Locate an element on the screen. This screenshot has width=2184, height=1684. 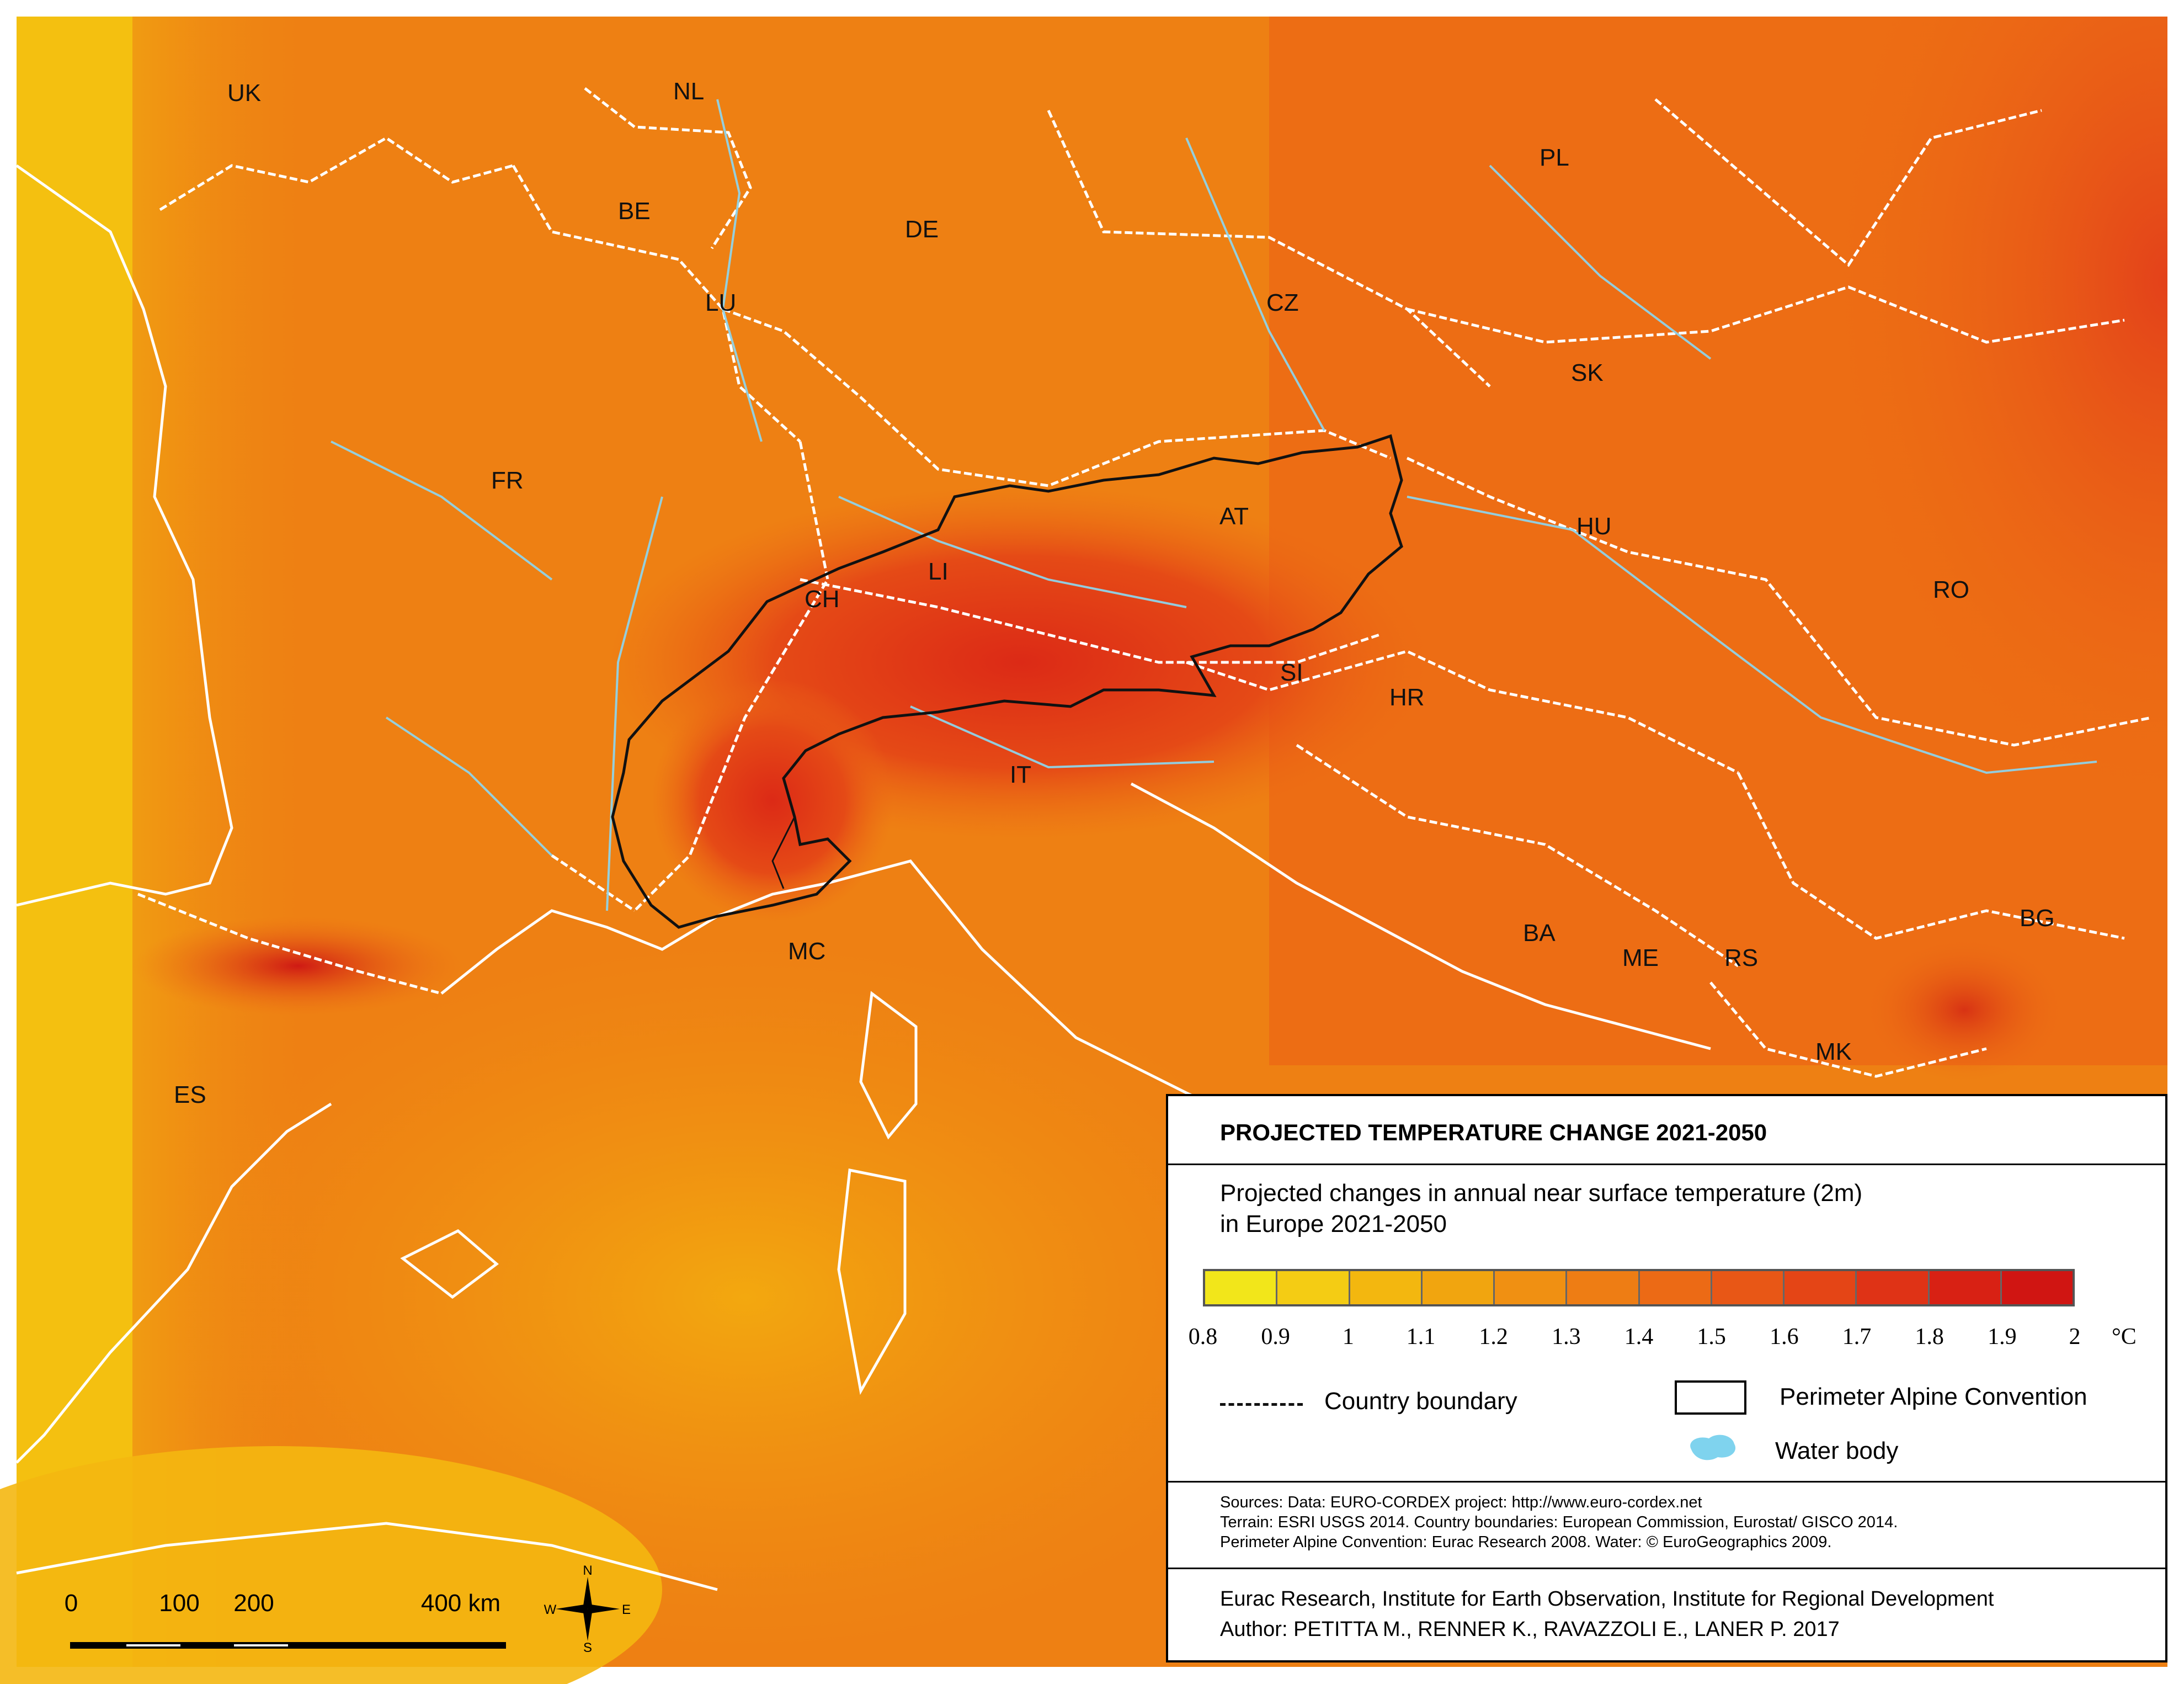
label-ba: BA is located at coordinates (1539, 933).